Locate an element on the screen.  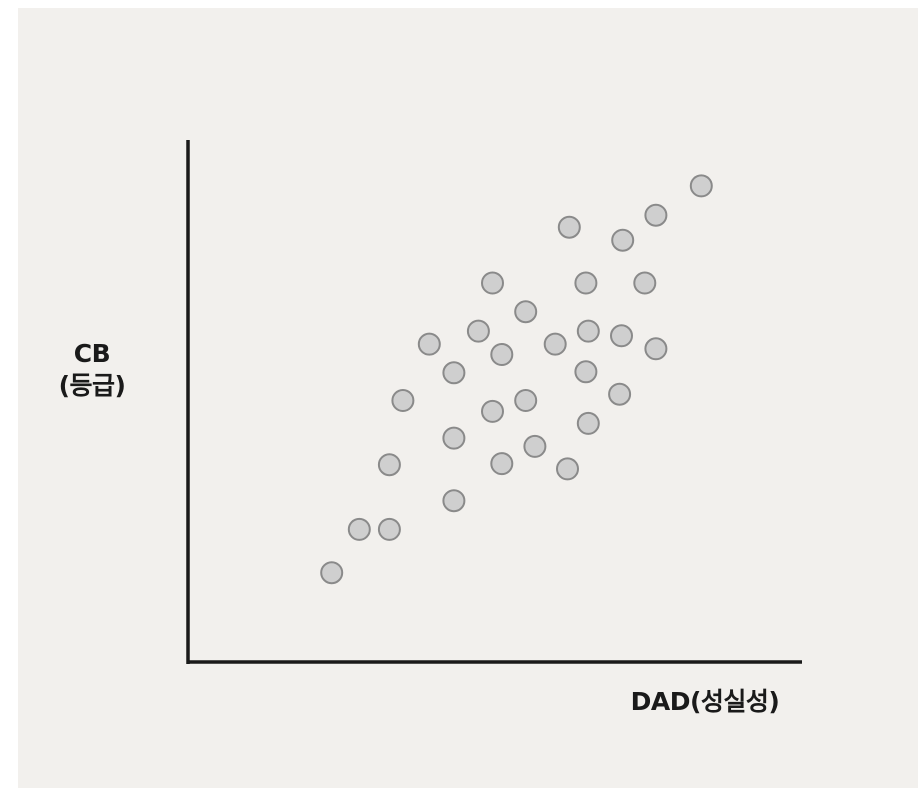
y-axis-label: CB (등급) is located at coordinates (92, 370).